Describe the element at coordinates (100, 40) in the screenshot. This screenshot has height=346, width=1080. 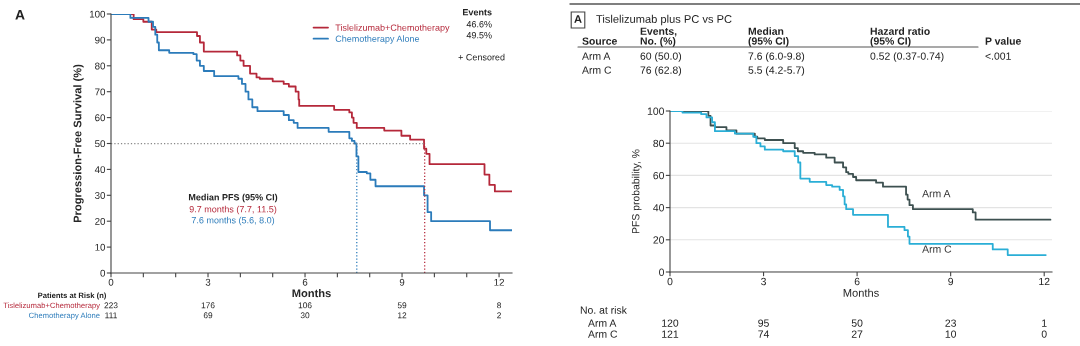
I see `y-tick-label: 90` at that location.